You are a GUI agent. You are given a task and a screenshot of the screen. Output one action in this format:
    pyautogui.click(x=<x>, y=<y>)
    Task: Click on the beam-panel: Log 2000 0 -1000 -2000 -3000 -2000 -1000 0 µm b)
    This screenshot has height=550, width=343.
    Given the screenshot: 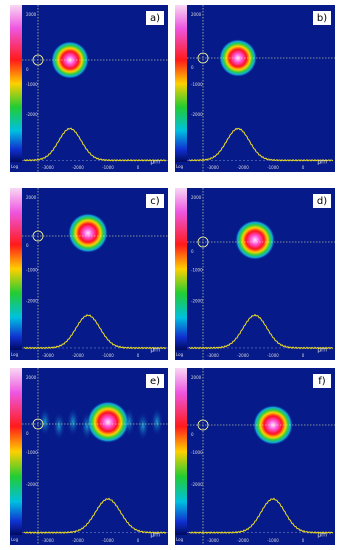 What is the action you would take?
    pyautogui.click(x=255, y=88)
    